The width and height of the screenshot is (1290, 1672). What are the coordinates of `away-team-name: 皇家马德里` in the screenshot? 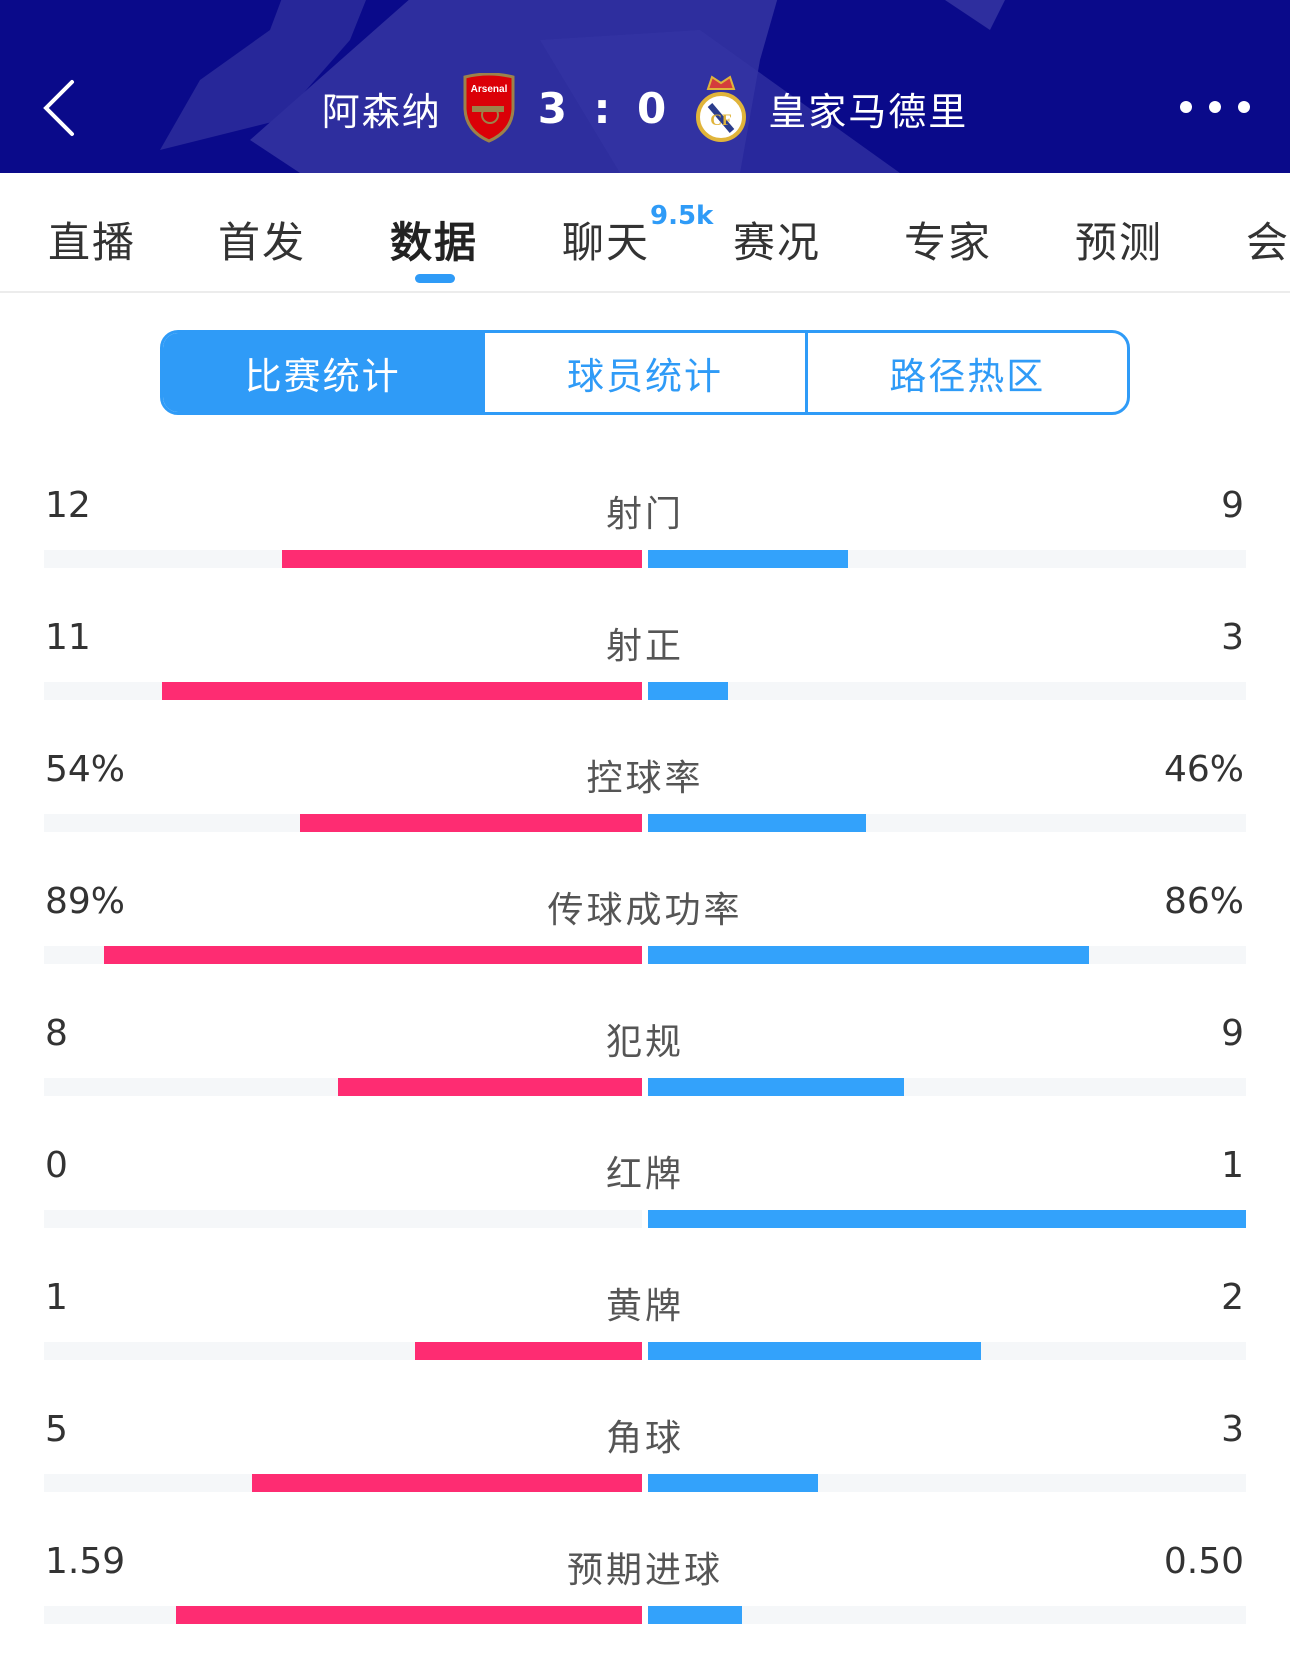 It's located at (868, 111).